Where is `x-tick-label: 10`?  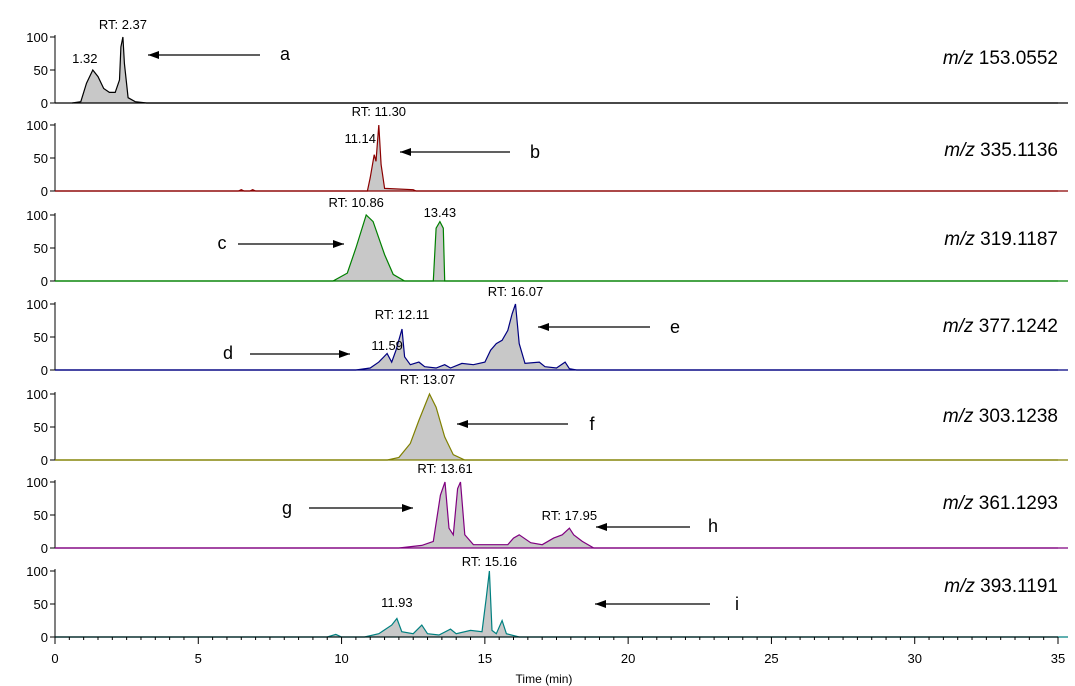 x-tick-label: 10 is located at coordinates (341, 658).